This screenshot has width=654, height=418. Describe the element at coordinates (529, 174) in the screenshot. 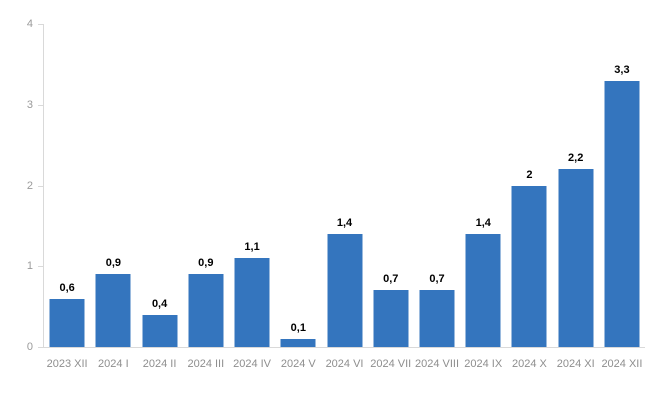

I see `bar-value-label: 2` at that location.